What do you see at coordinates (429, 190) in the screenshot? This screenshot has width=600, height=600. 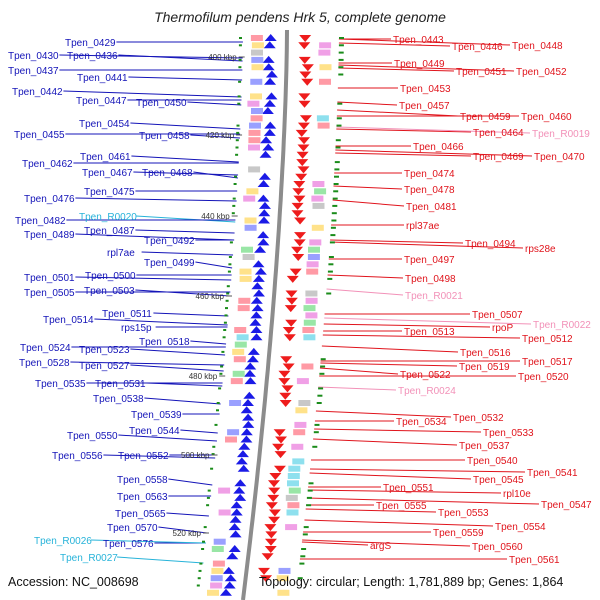 I see `gene-label: Tpen_0478` at bounding box center [429, 190].